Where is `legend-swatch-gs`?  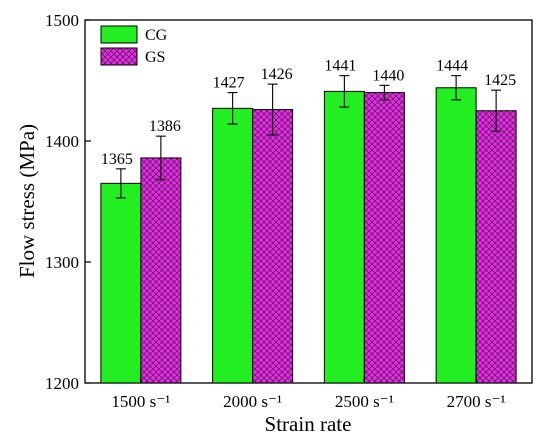
legend-swatch-gs is located at coordinates (119, 56).